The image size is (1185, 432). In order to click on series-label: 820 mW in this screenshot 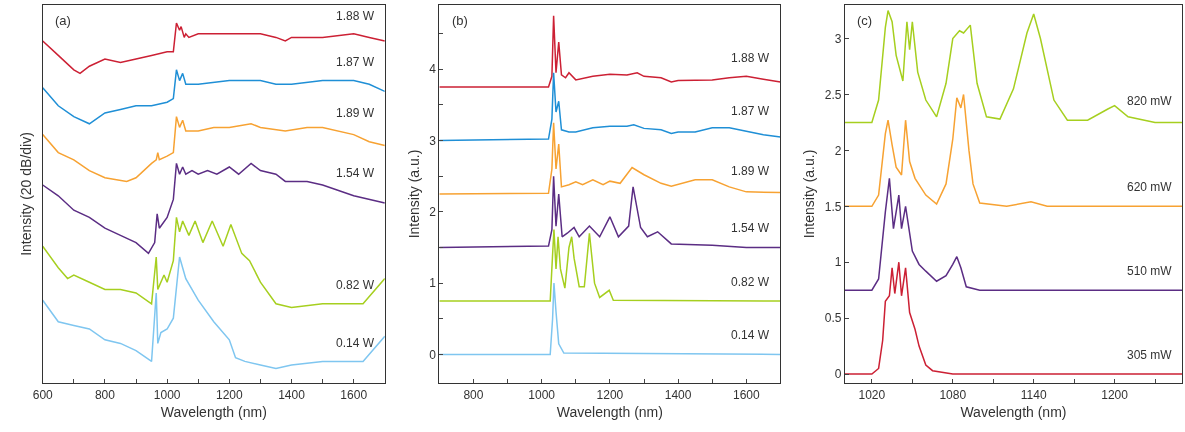, I will do `click(1150, 101)`.